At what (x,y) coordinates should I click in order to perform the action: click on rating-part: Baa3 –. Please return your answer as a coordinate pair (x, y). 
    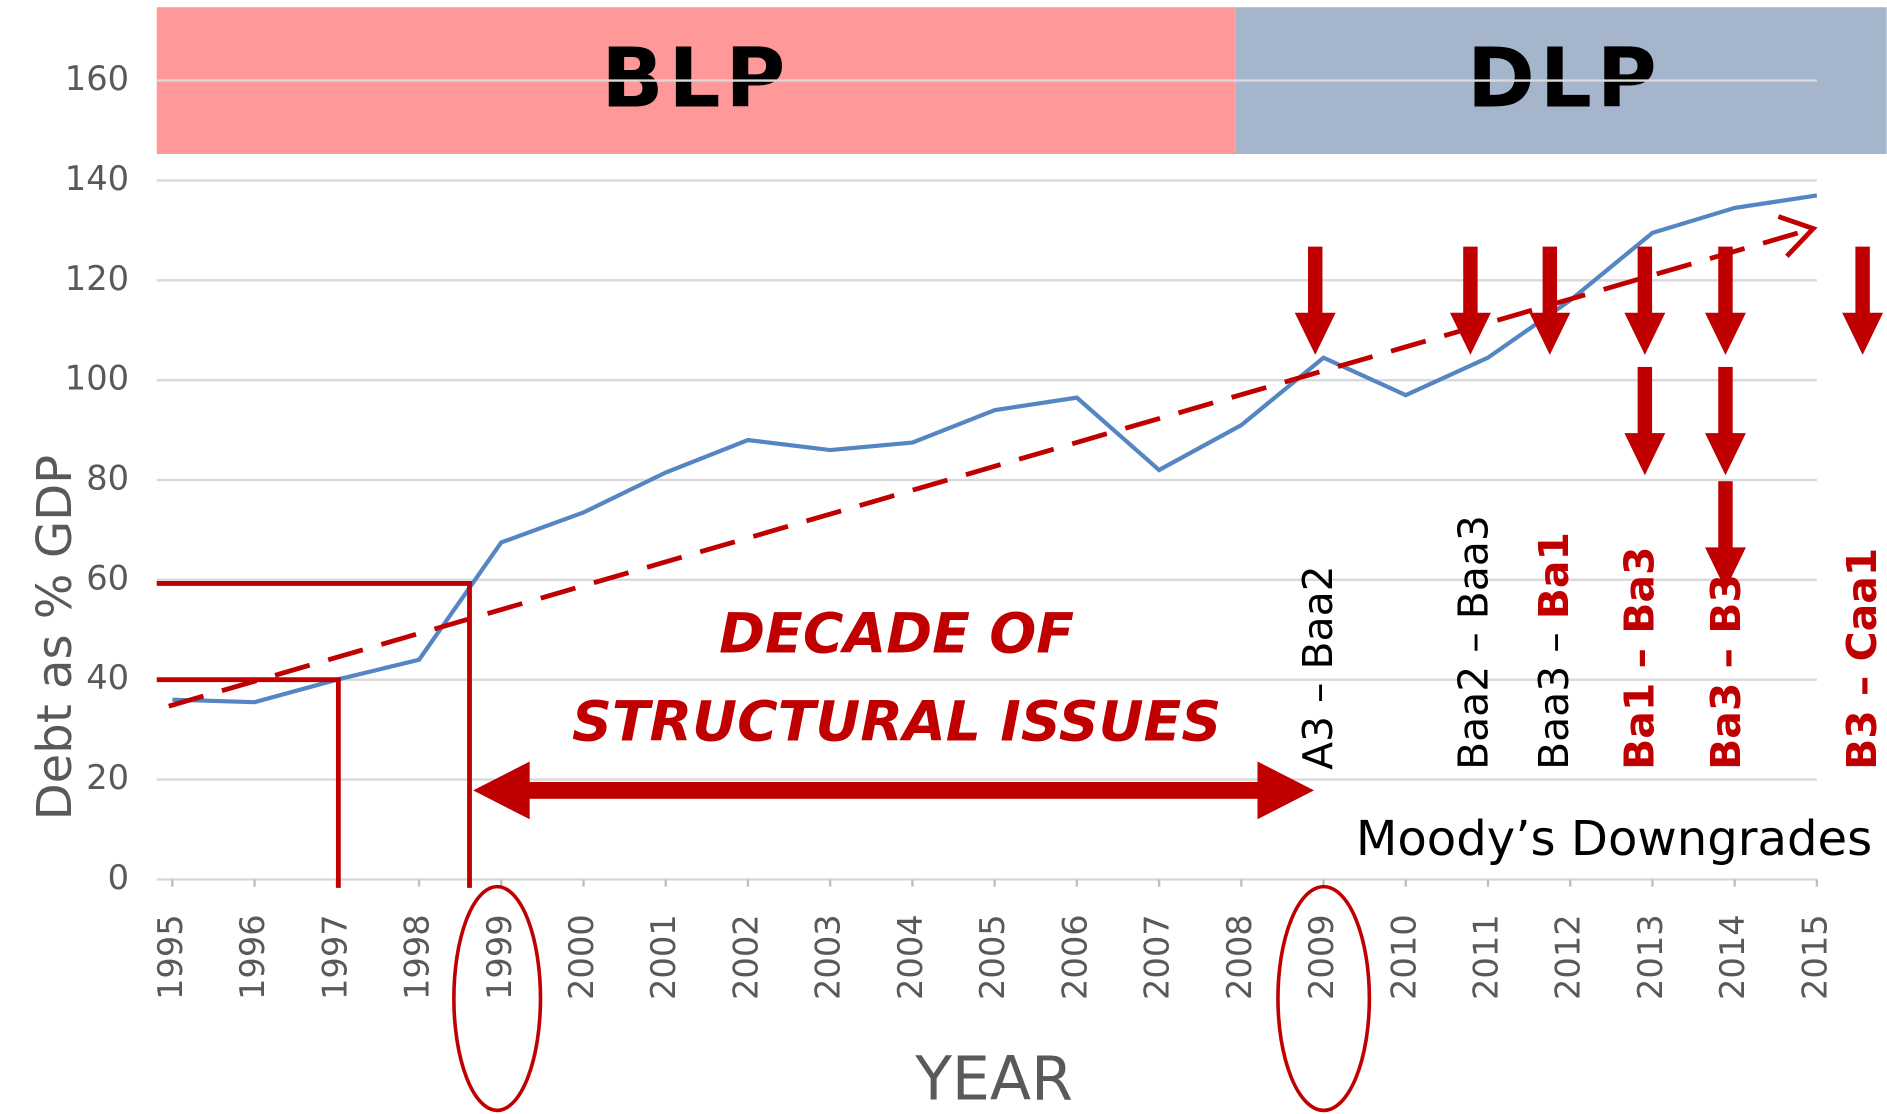
    Looking at the image, I should click on (1554, 694).